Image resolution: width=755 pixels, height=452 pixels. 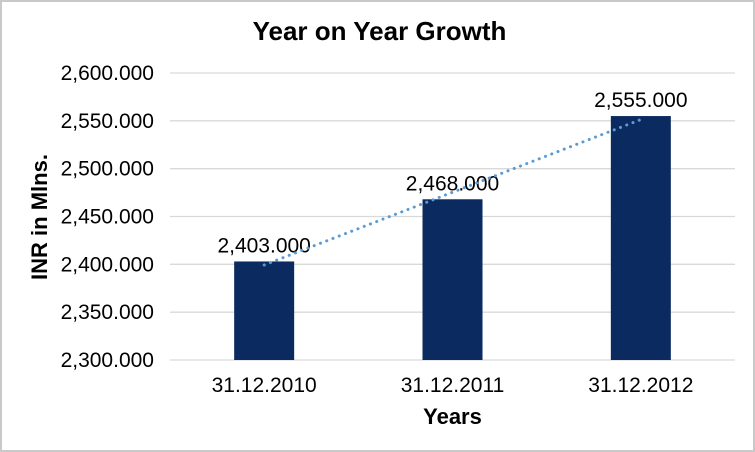 What do you see at coordinates (379, 31) in the screenshot?
I see `chart-title: Year on Year Growth` at bounding box center [379, 31].